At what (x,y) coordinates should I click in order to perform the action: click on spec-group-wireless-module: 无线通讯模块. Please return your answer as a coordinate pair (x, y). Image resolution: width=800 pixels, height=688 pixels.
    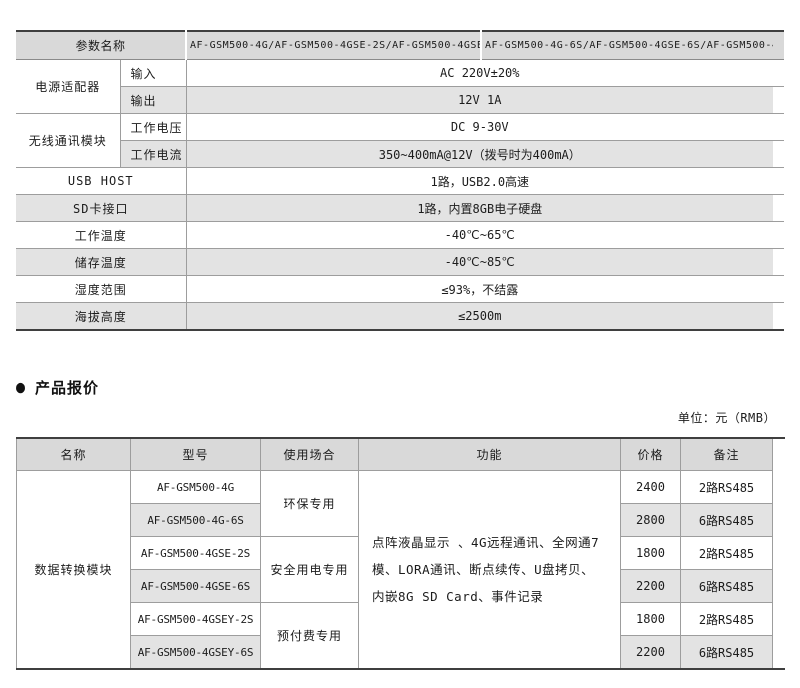
    Looking at the image, I should click on (68, 140).